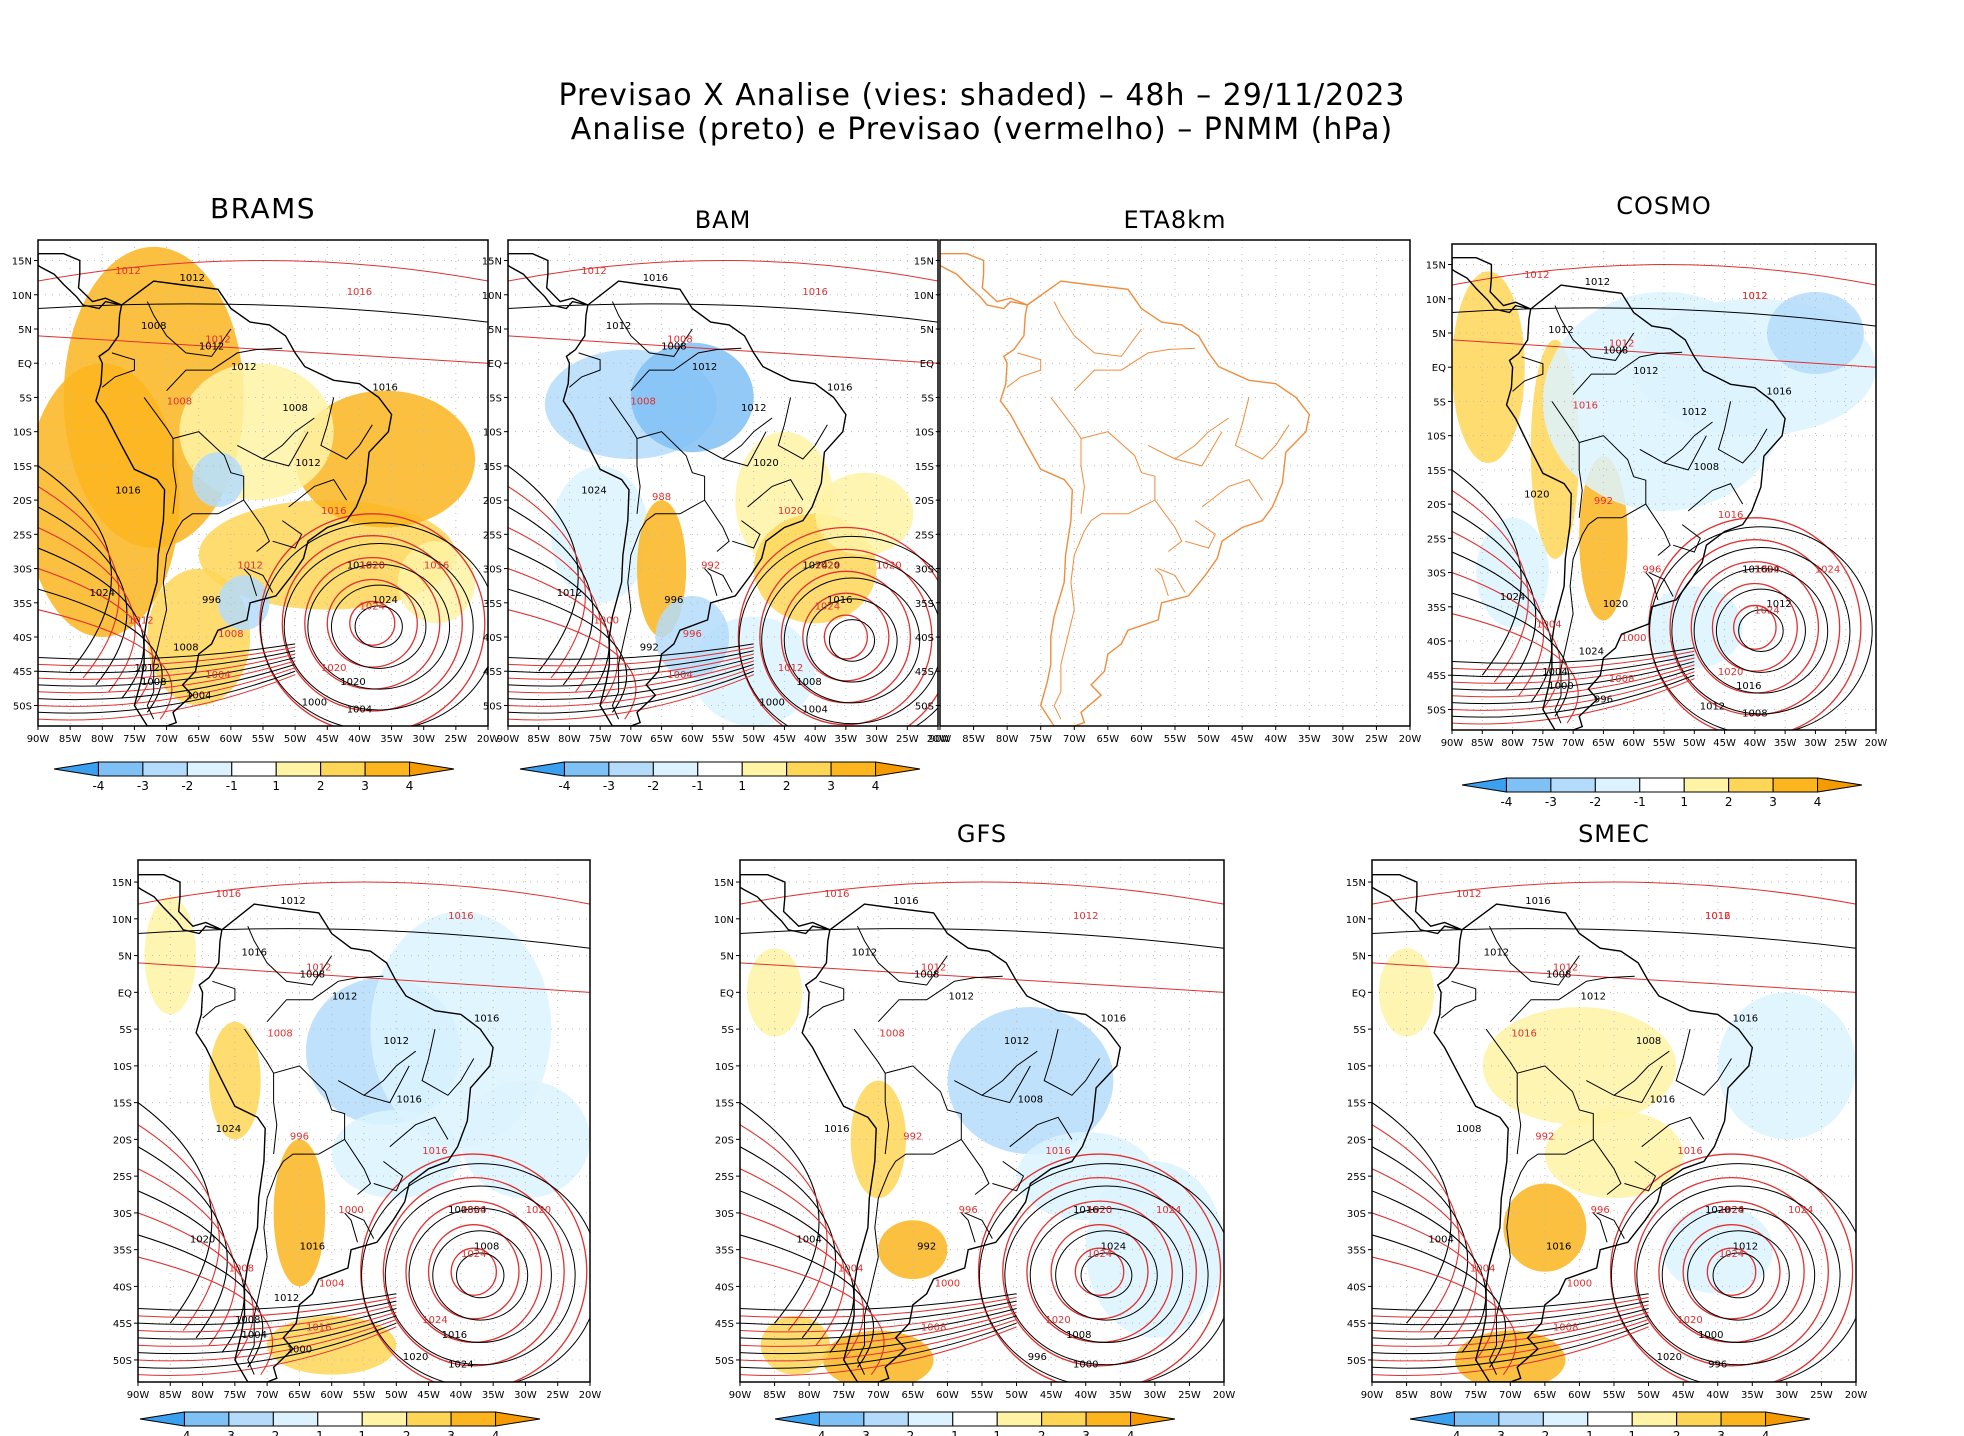 The height and width of the screenshot is (1436, 1964). I want to click on colorbar-brams-2: -4 -3 -2 -1 1 2 3 4, so click(340, 1423).